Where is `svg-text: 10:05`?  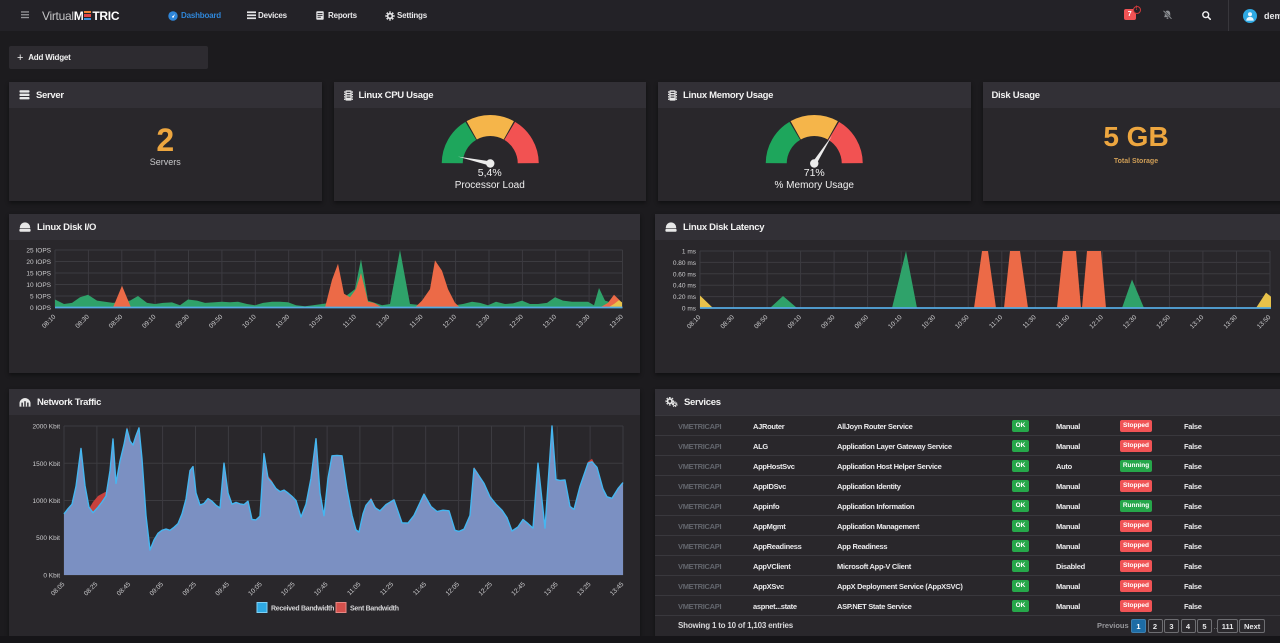
svg-text: 10:05 is located at coordinates (255, 589).